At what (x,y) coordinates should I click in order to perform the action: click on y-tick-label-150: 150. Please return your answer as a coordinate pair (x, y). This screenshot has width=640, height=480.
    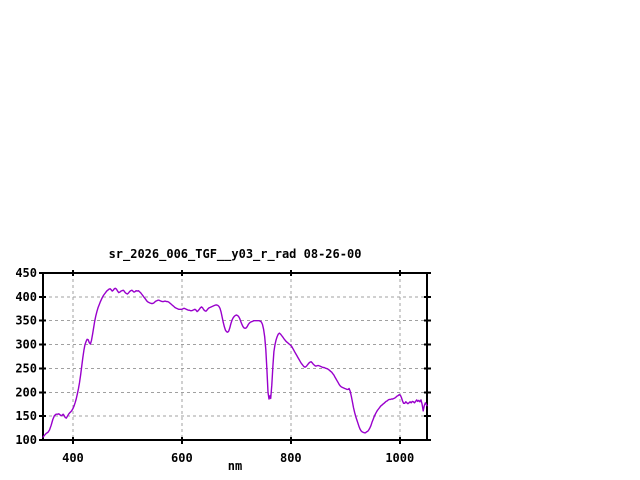
    Looking at the image, I should click on (26, 416).